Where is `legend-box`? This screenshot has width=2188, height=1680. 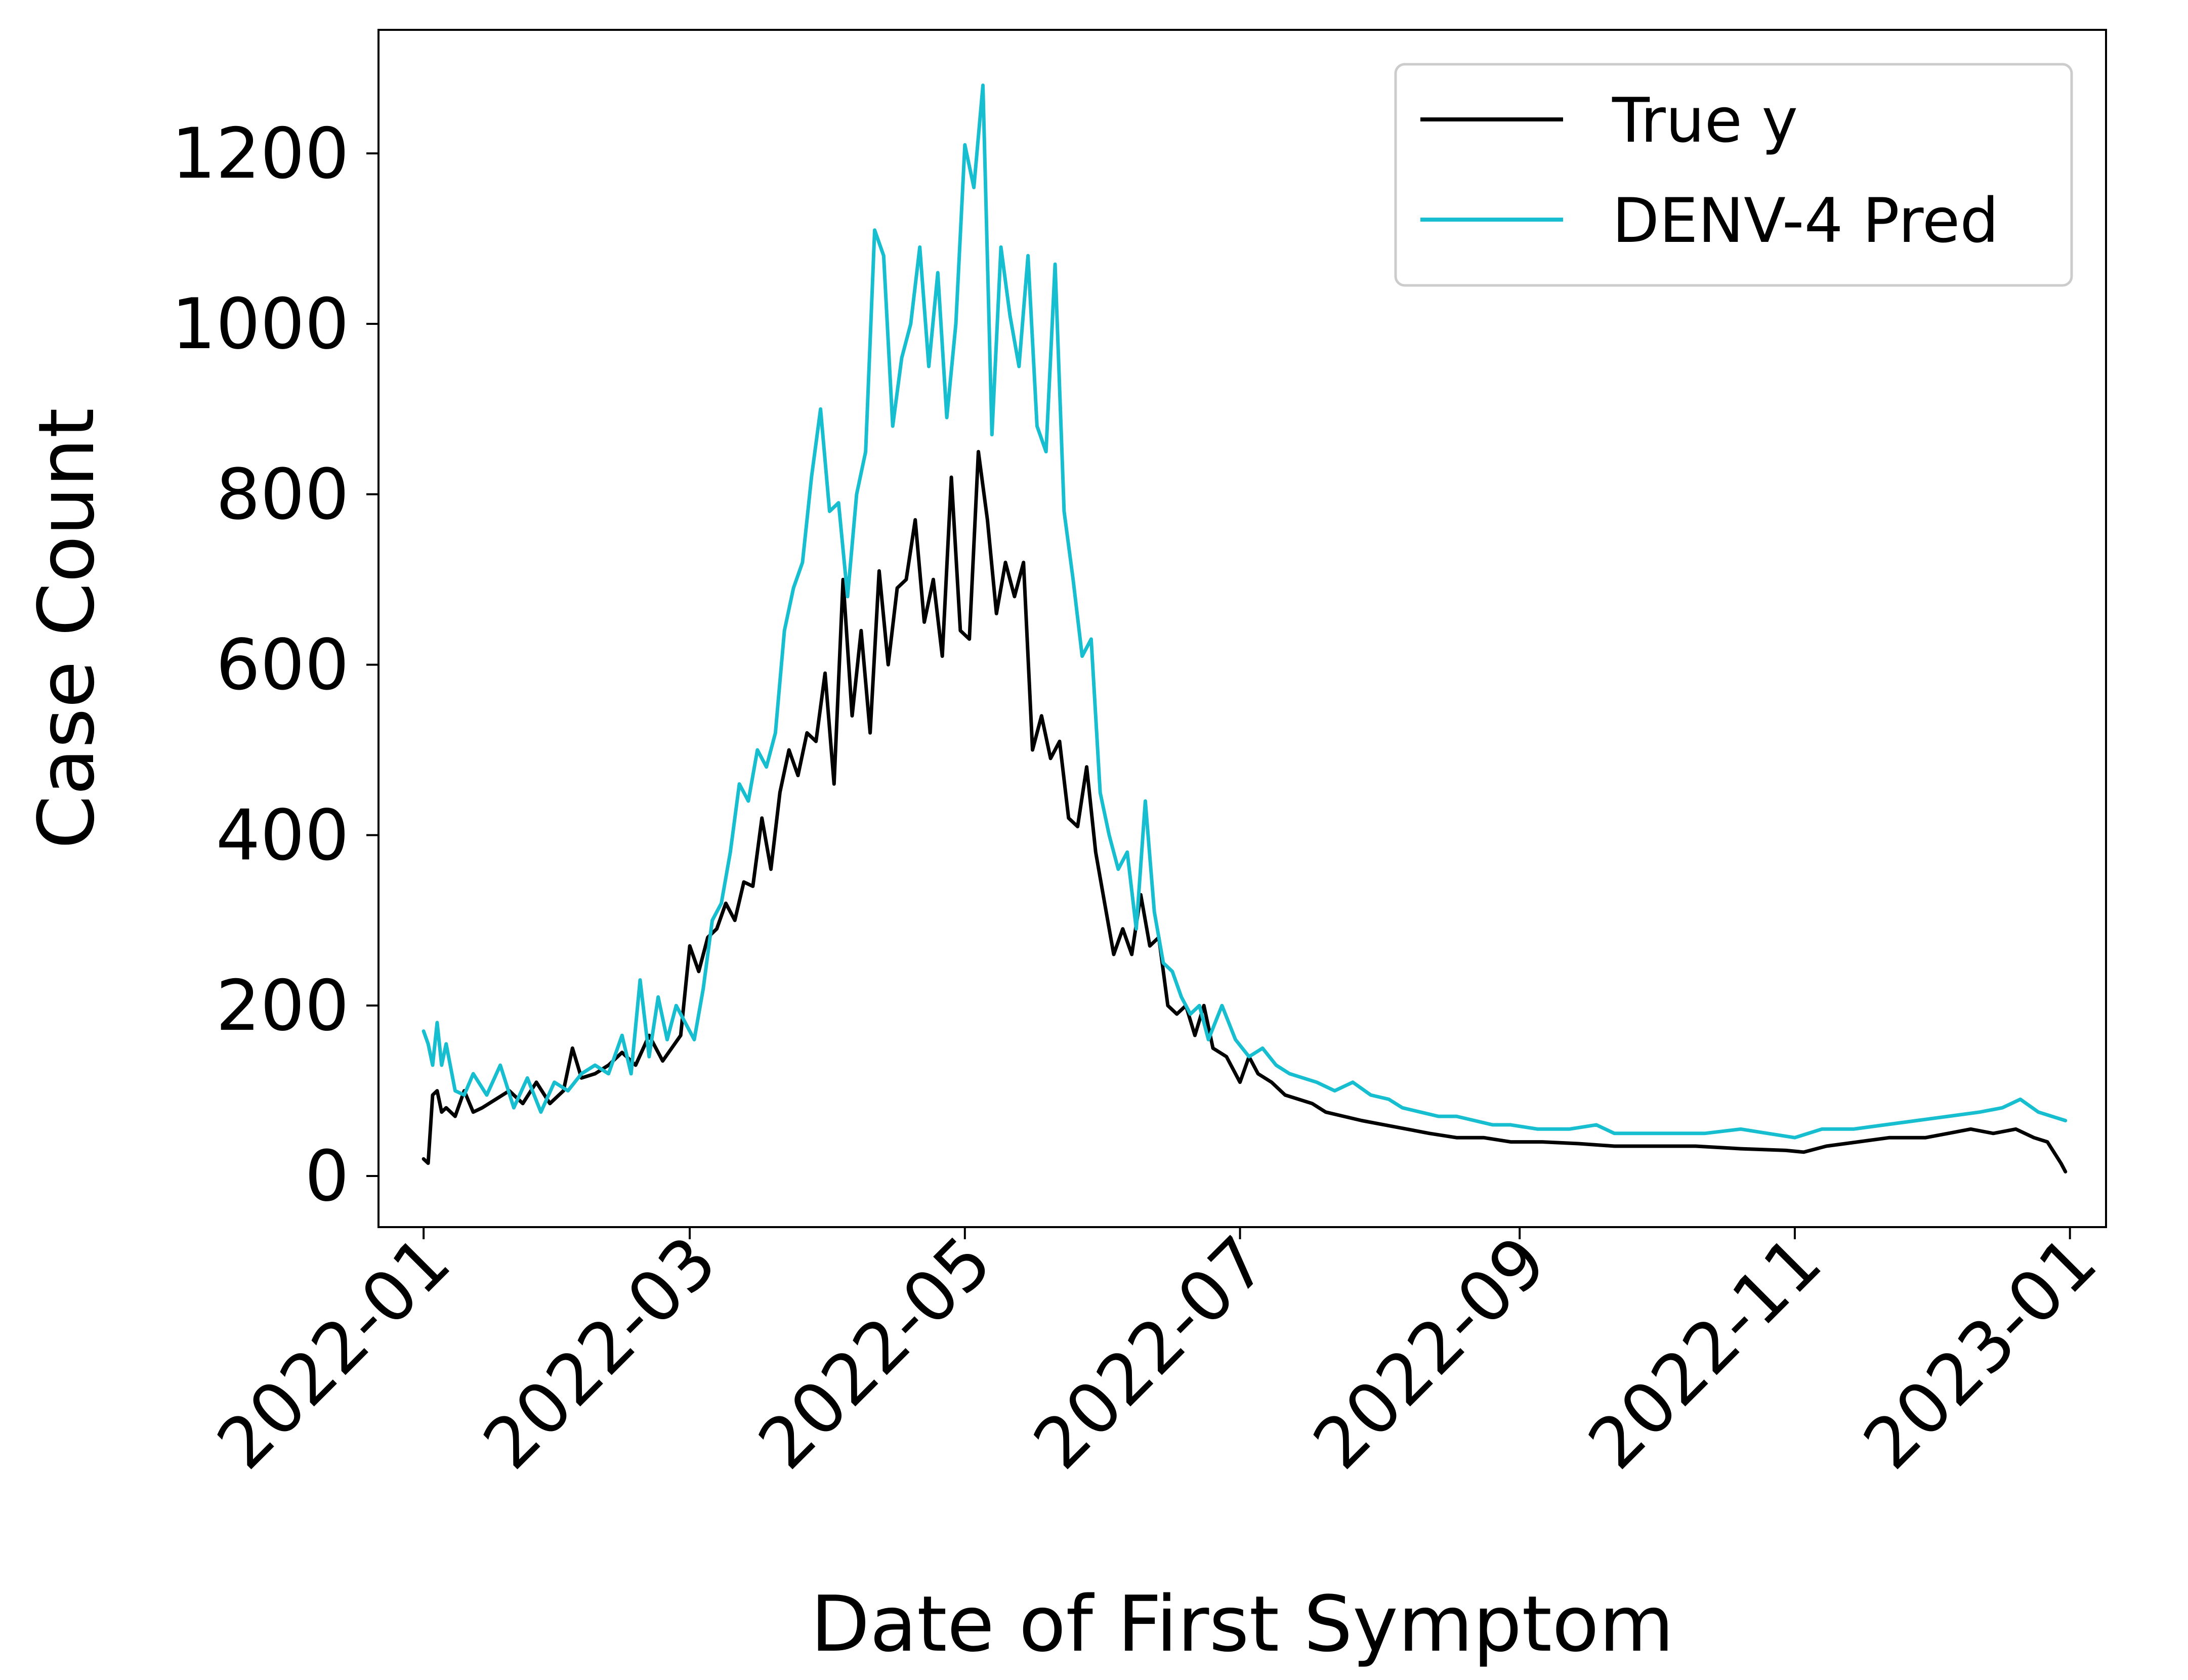
legend-box is located at coordinates (1733, 175).